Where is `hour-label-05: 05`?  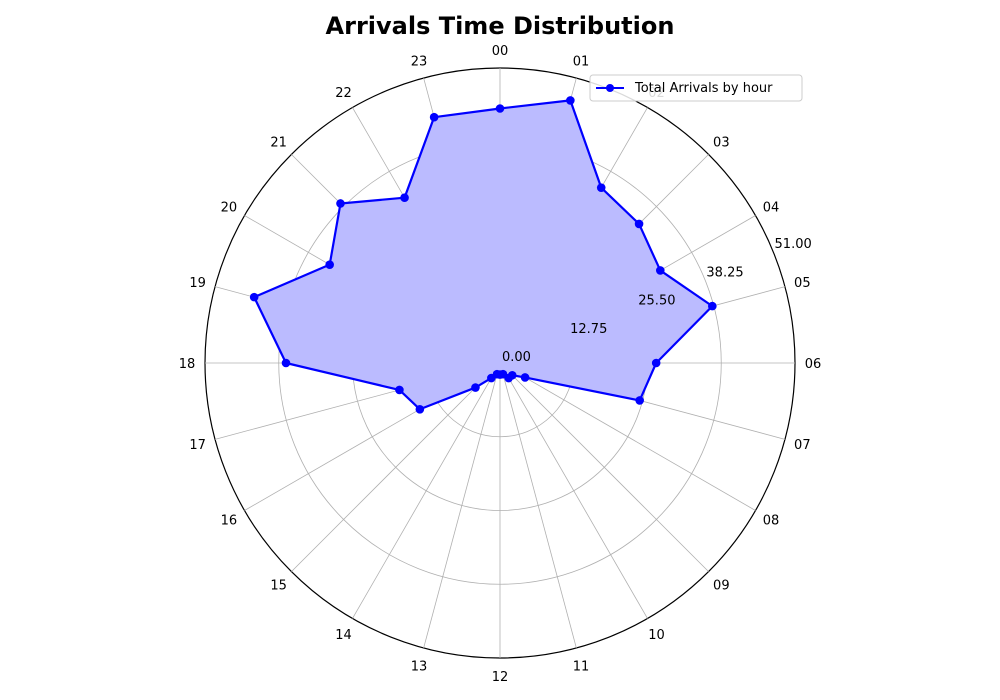
hour-label-05: 05 is located at coordinates (802, 283).